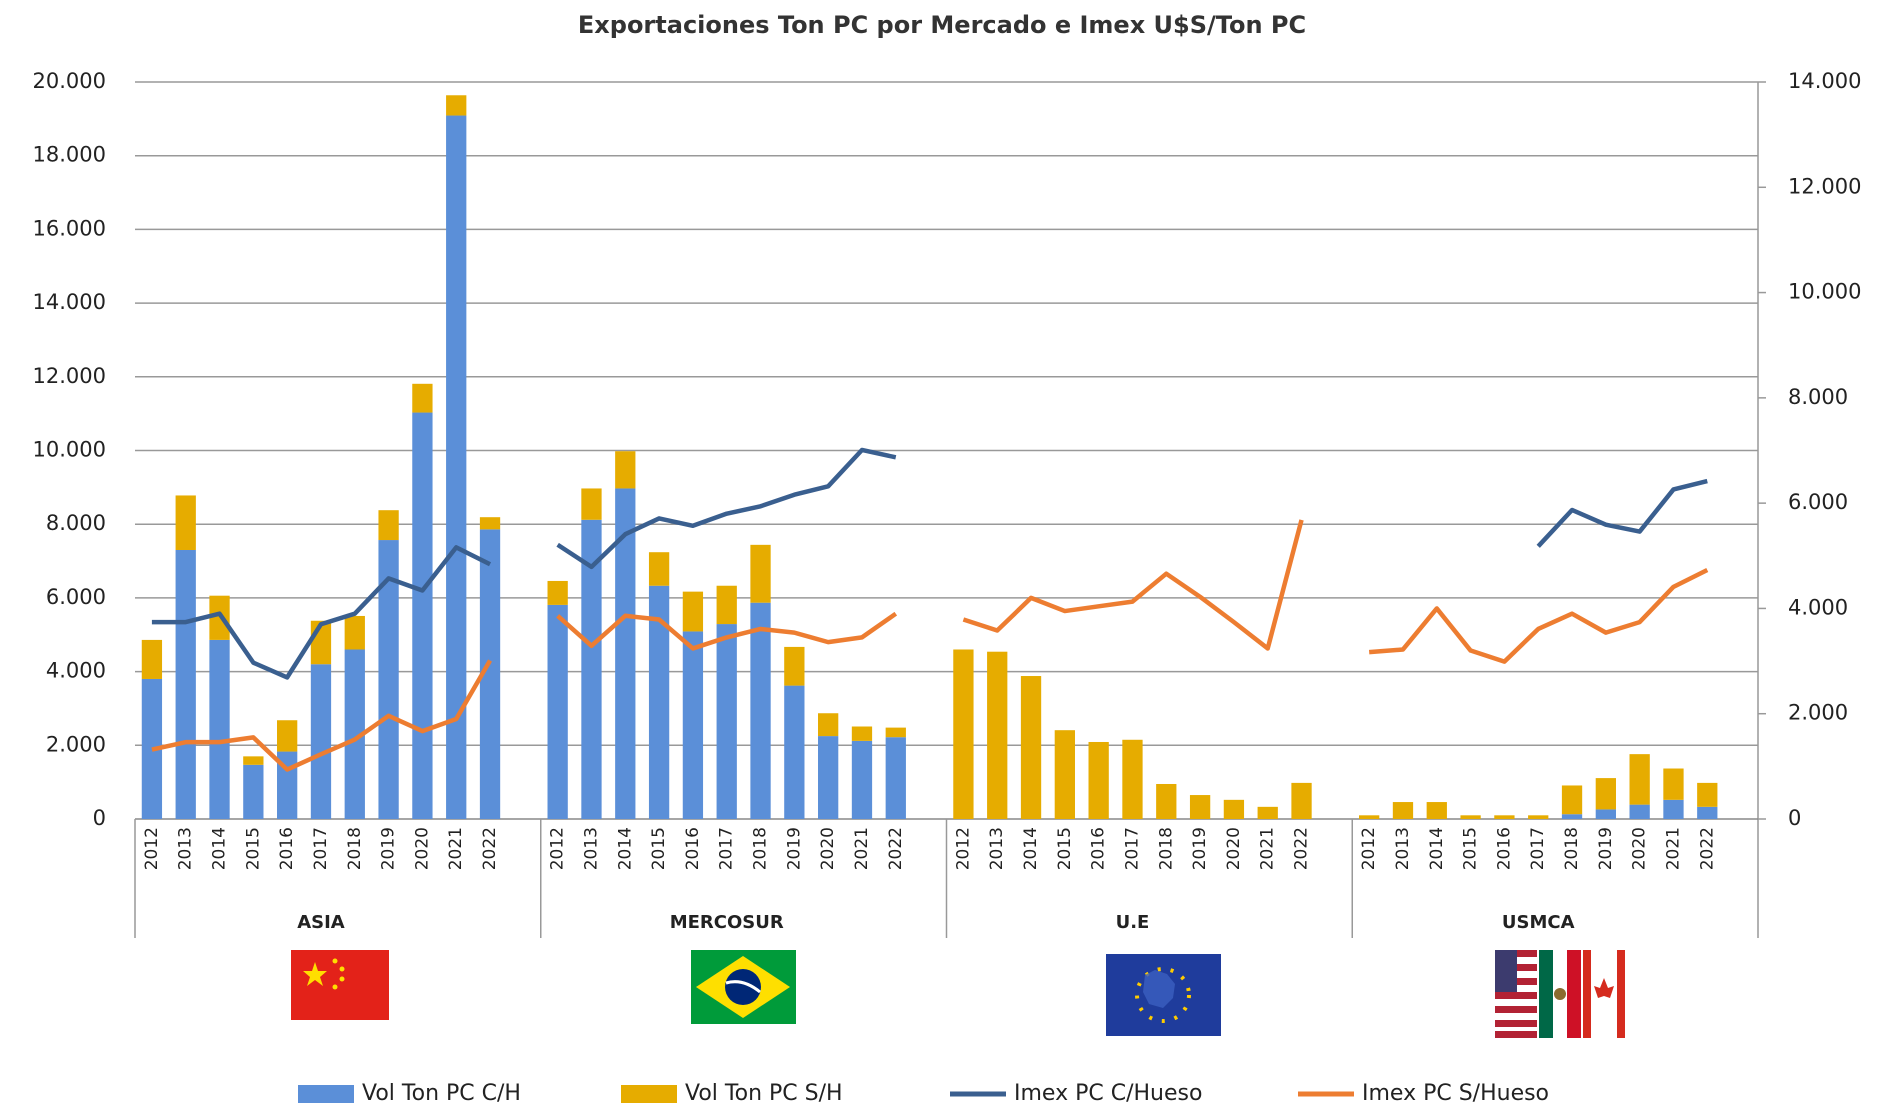 The height and width of the screenshot is (1108, 1885). Describe the element at coordinates (1133, 922) in the screenshot. I see `group-label: U.E` at that location.